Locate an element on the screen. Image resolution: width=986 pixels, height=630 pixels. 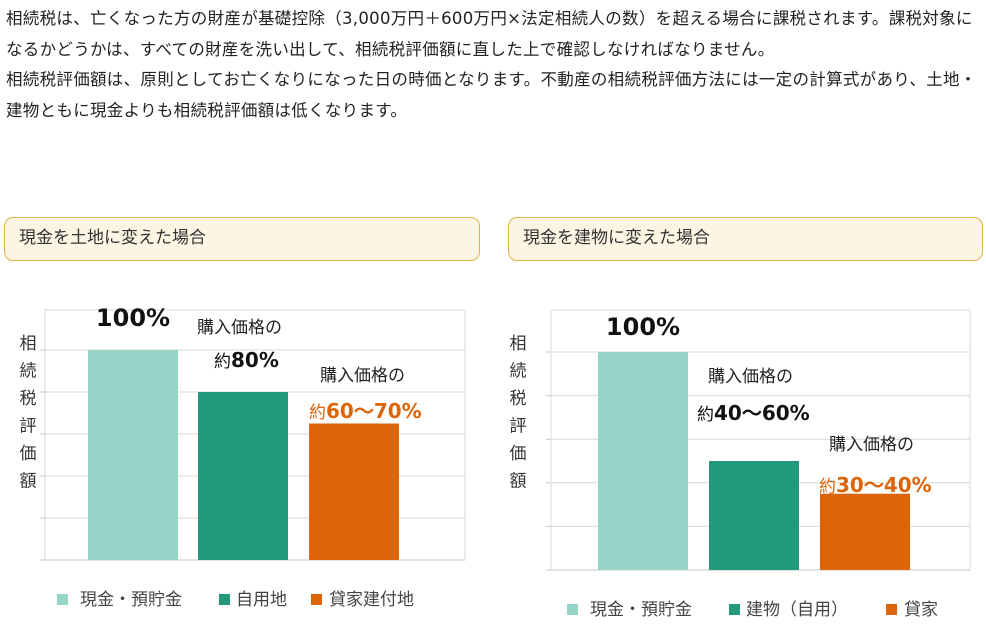
legend-label-2: 貸家 is located at coordinates (921, 610).